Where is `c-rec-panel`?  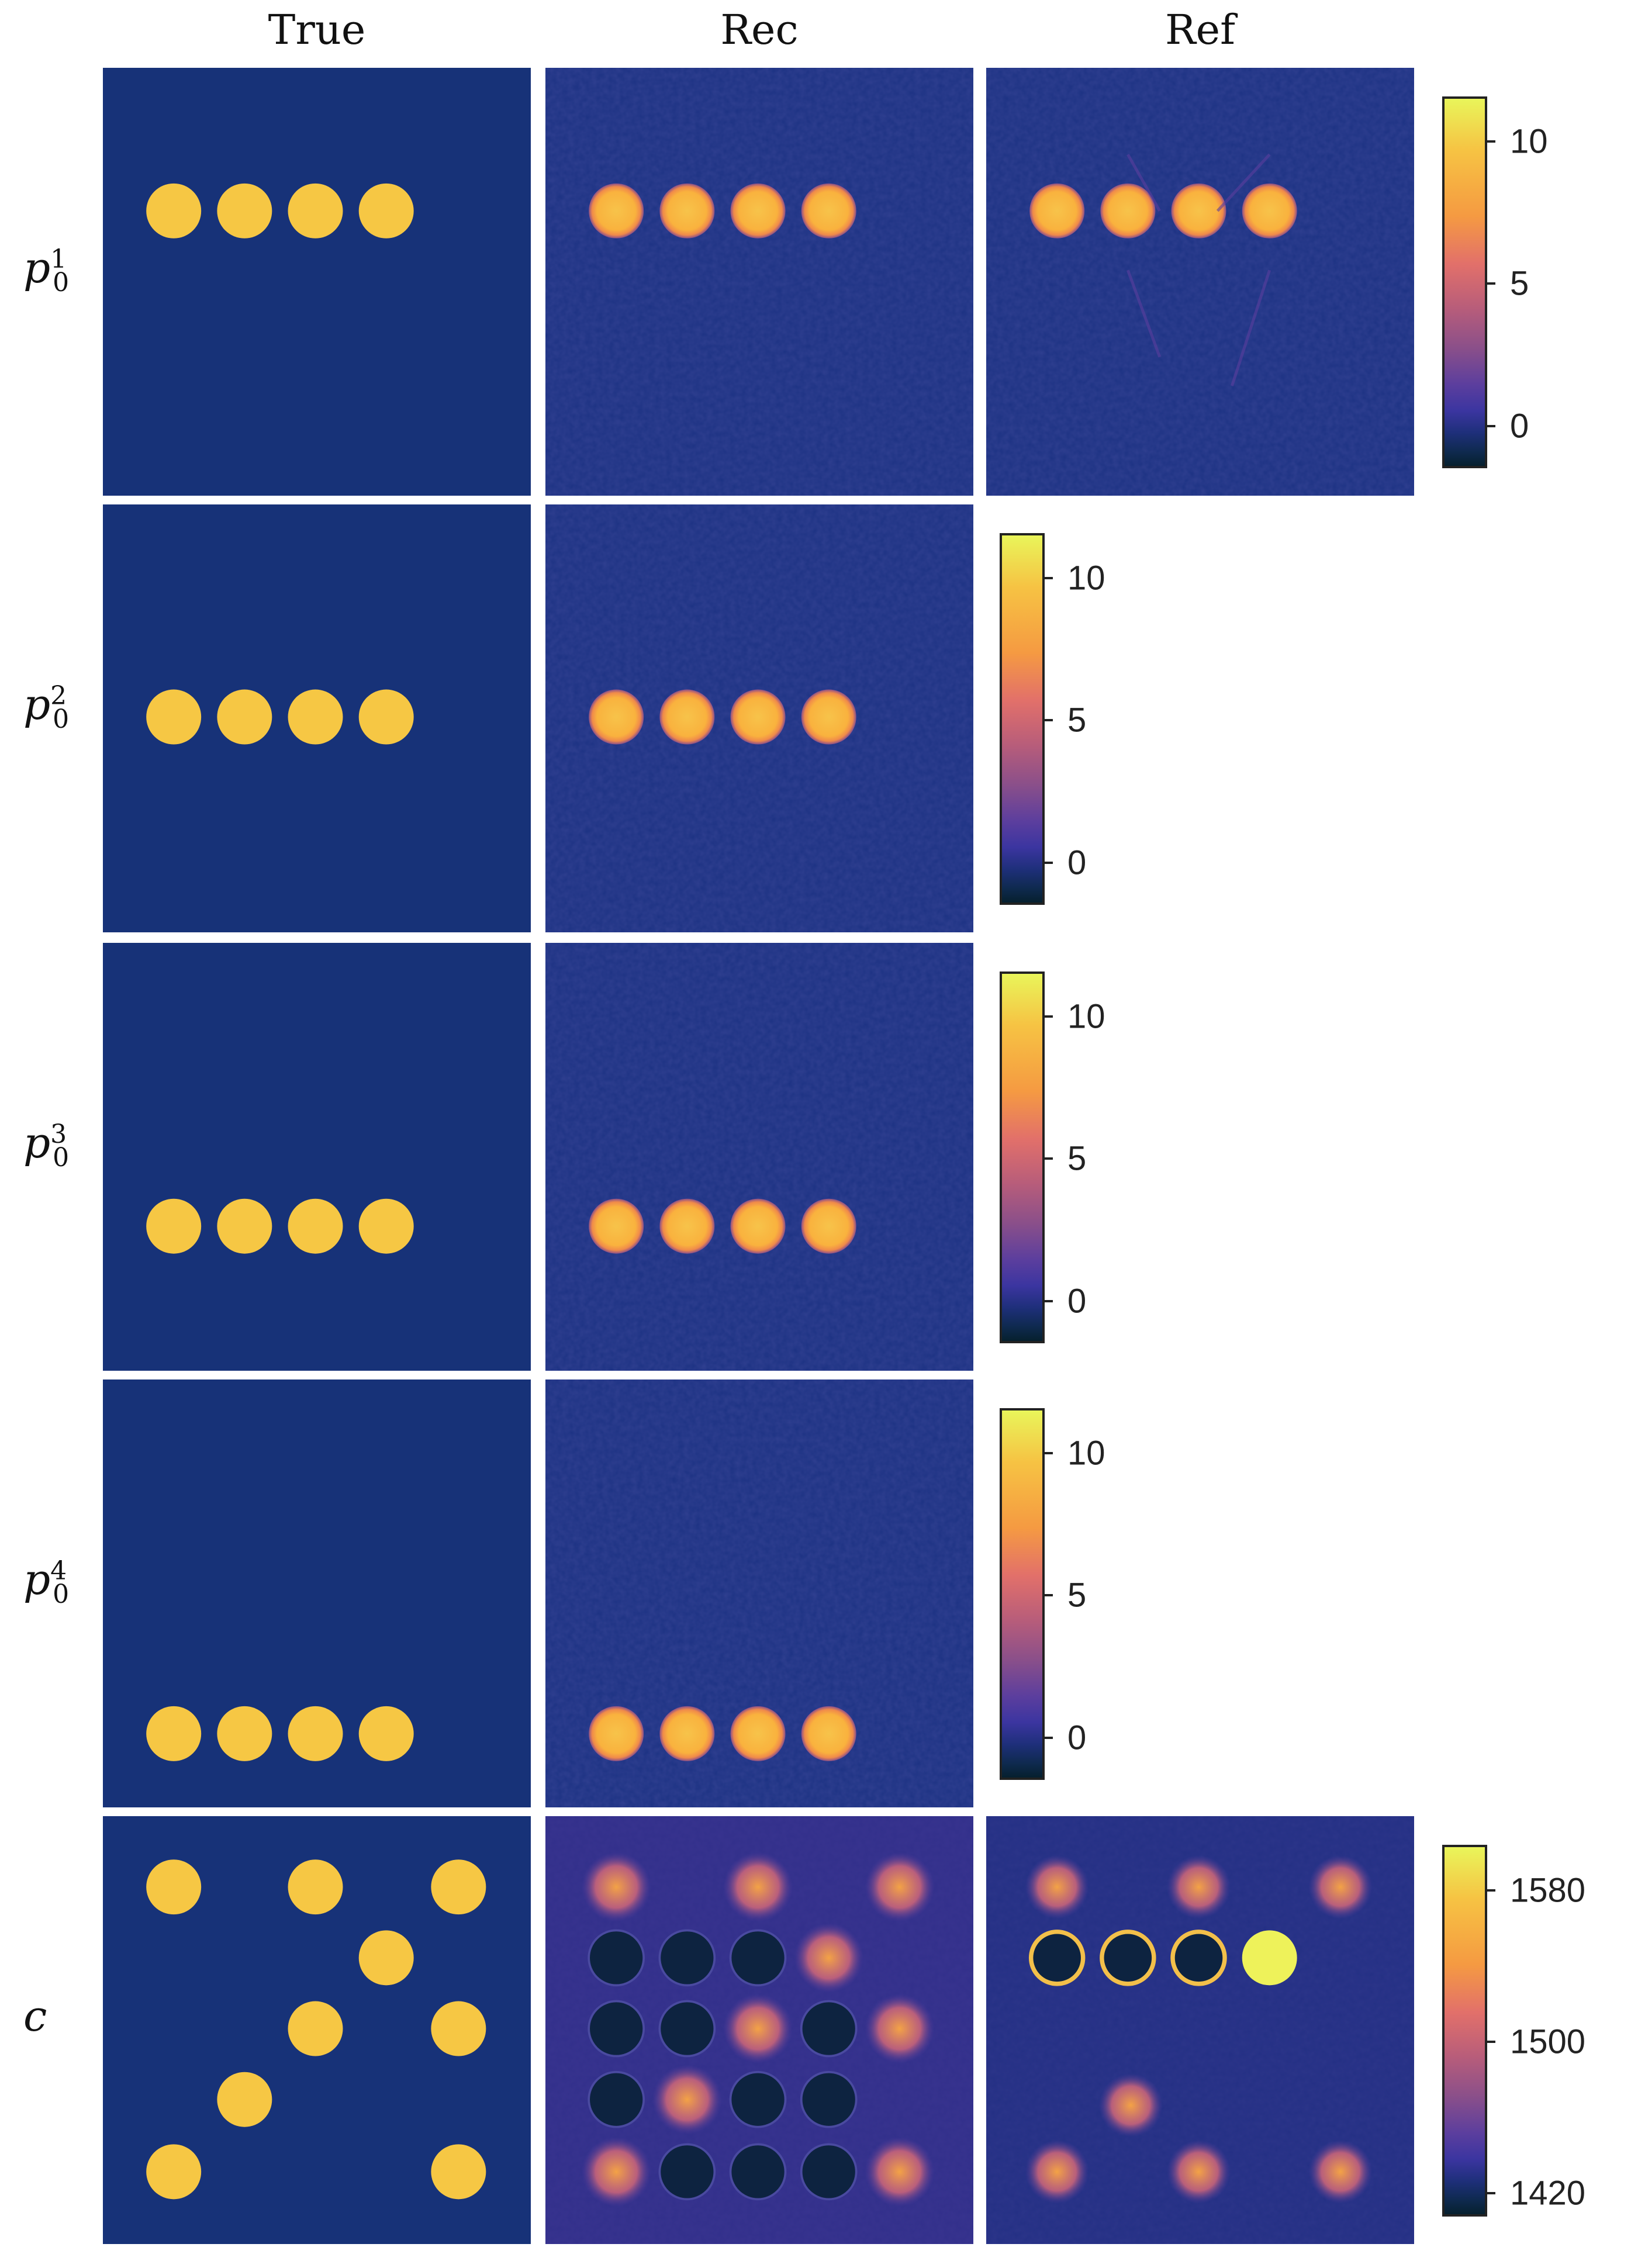 c-rec-panel is located at coordinates (759, 2030).